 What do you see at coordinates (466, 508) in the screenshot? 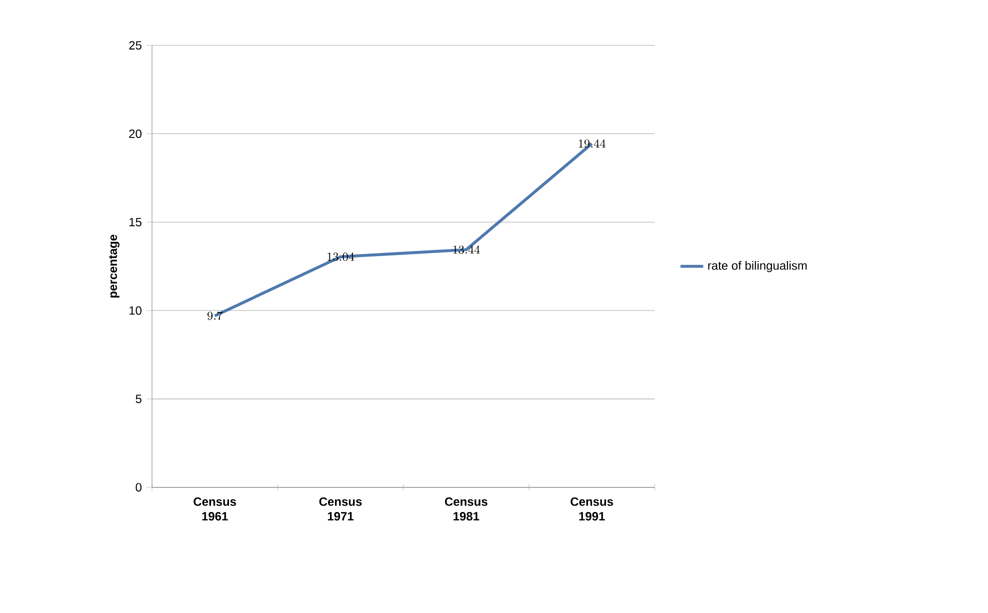
I see `x-tick-label: Census 1981` at bounding box center [466, 508].